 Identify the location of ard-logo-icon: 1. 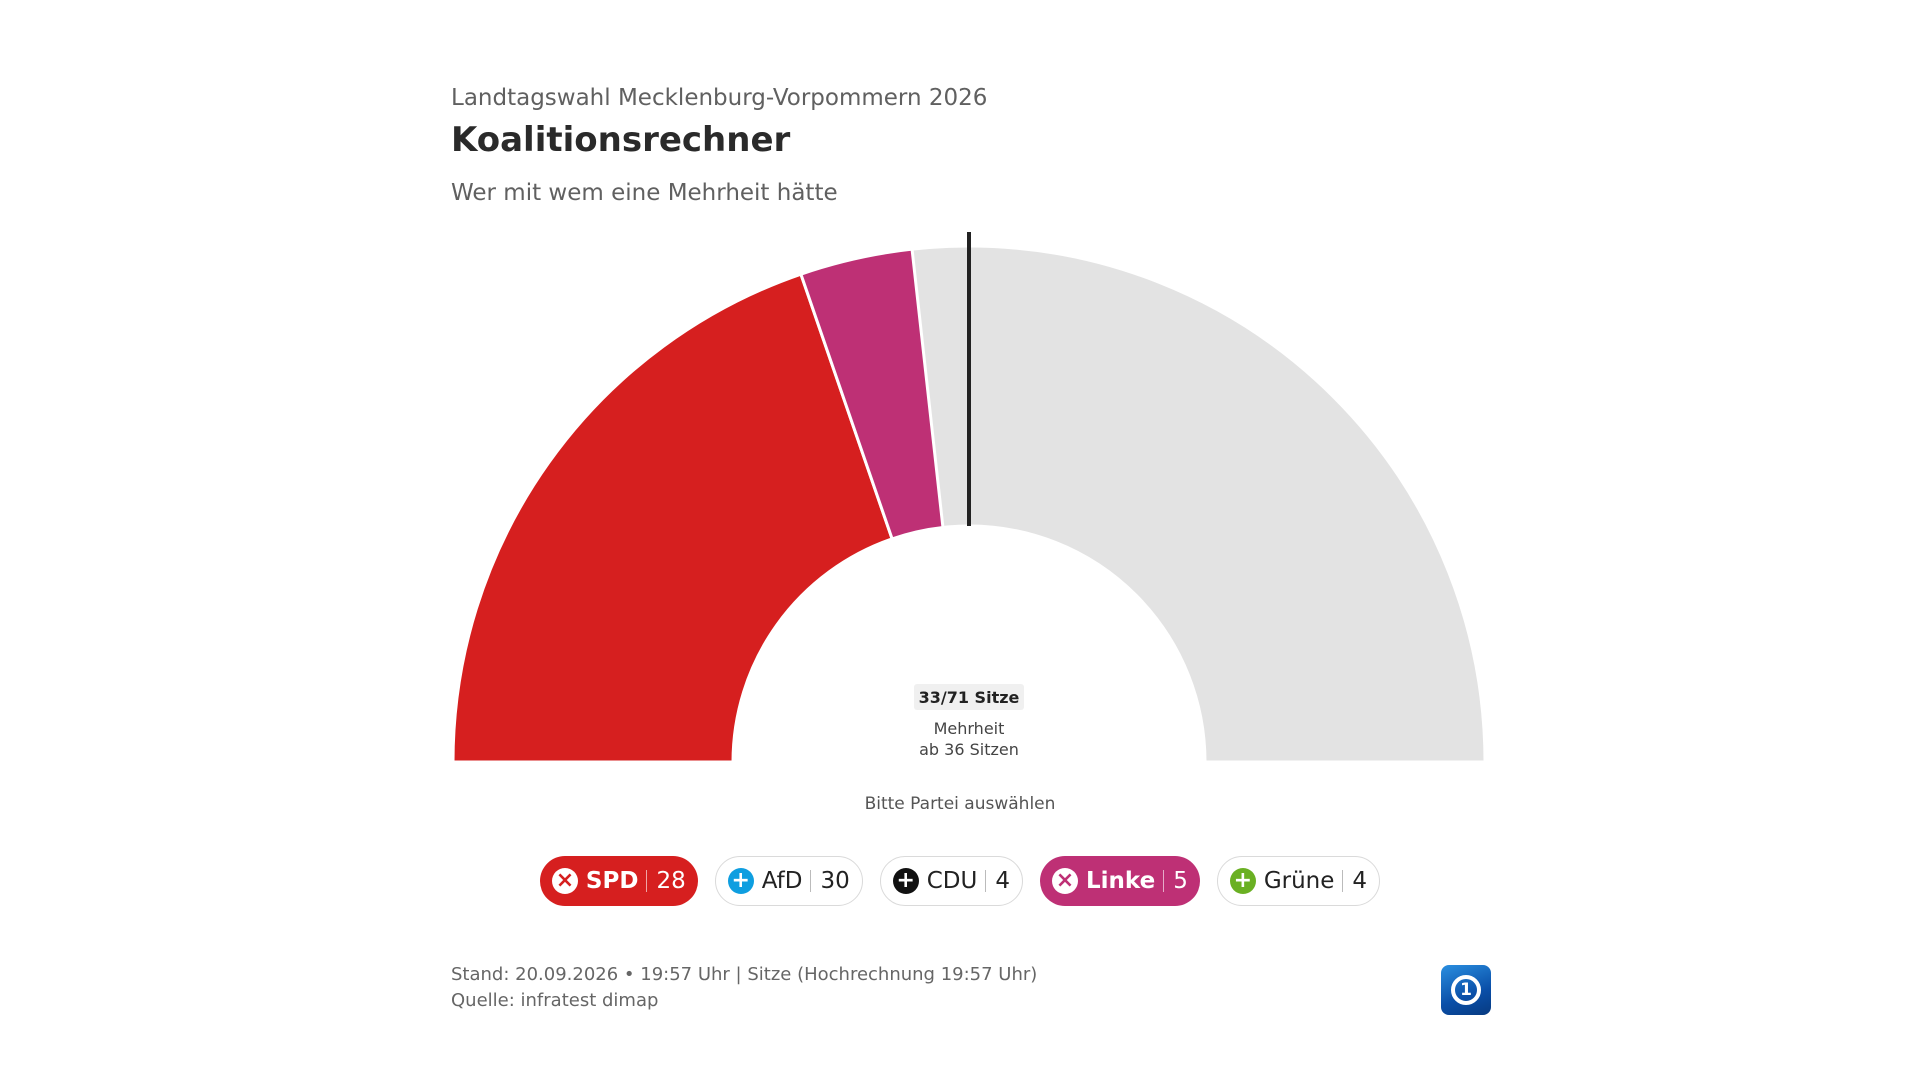
(1466, 990).